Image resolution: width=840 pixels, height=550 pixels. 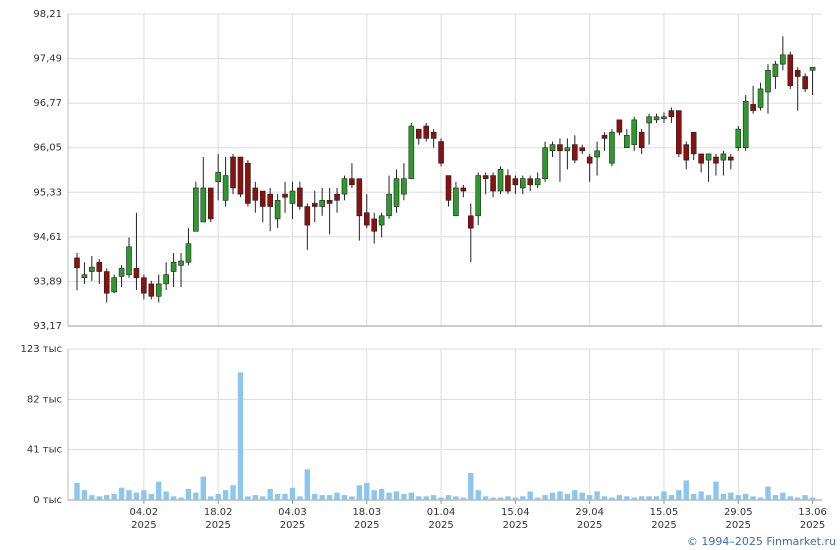 What do you see at coordinates (144, 519) in the screenshot?
I see `x-tick-label: 04.02 2025` at bounding box center [144, 519].